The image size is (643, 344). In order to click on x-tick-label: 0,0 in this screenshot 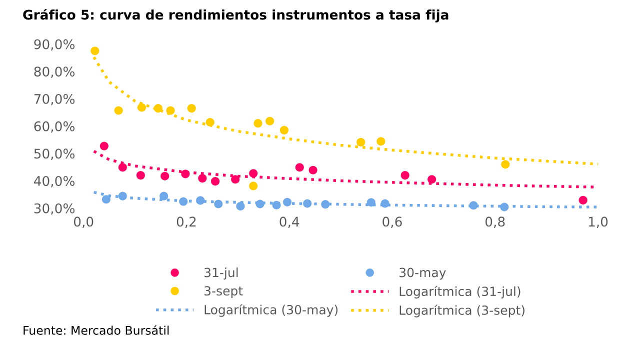, I will do `click(84, 222)`.